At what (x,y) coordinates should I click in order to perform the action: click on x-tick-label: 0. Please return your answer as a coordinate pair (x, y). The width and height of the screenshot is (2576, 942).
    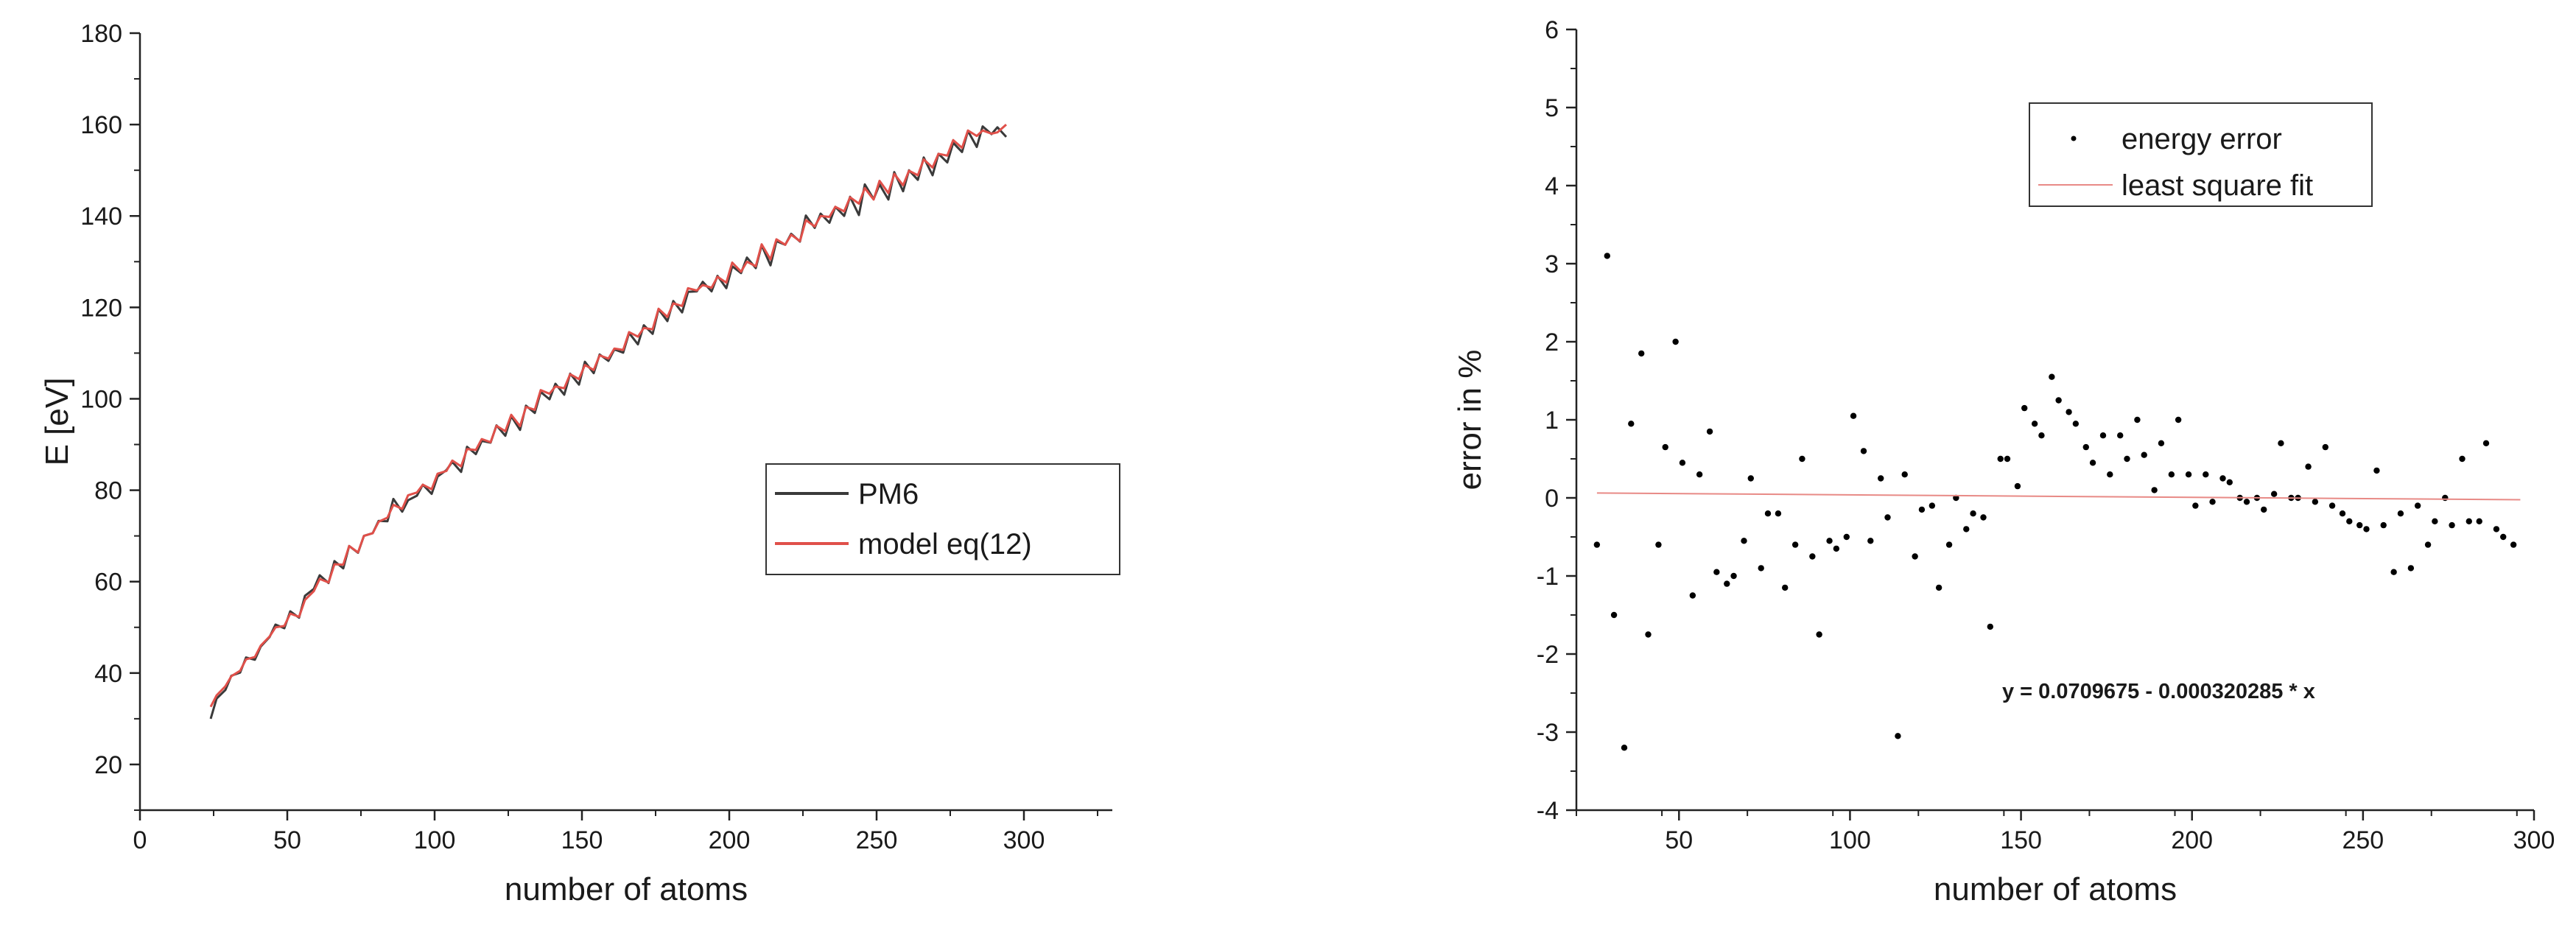
    Looking at the image, I should click on (140, 840).